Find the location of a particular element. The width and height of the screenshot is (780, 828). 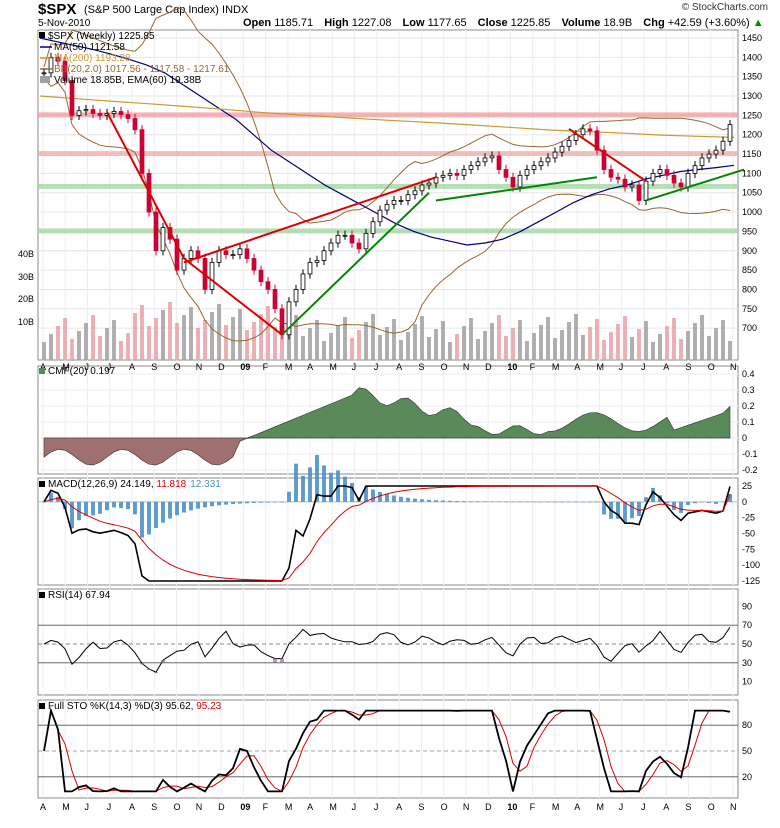

macd-tick-label: 25 is located at coordinates (747, 486).